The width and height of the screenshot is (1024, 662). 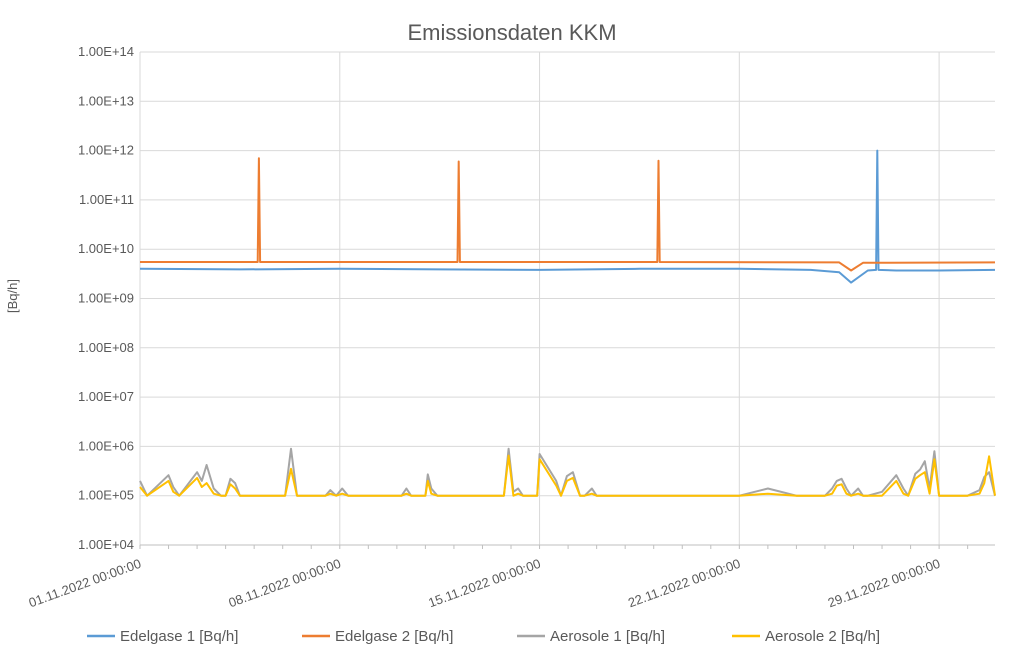 What do you see at coordinates (179, 636) in the screenshot?
I see `legend-entry: Edelgase 1 [Bq/h]` at bounding box center [179, 636].